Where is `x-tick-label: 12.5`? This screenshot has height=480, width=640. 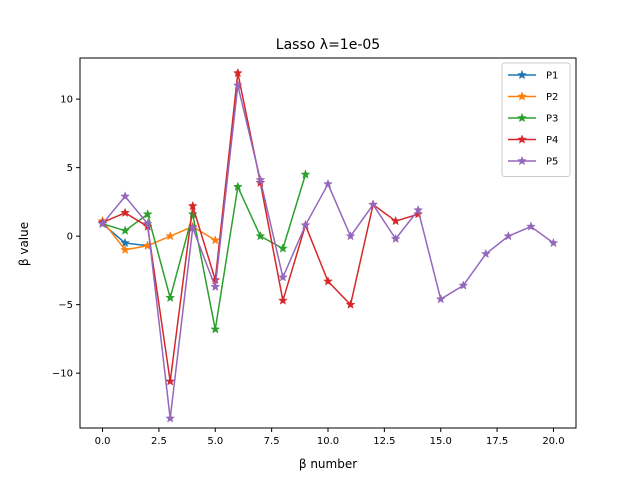
x-tick-label: 12.5 is located at coordinates (384, 441).